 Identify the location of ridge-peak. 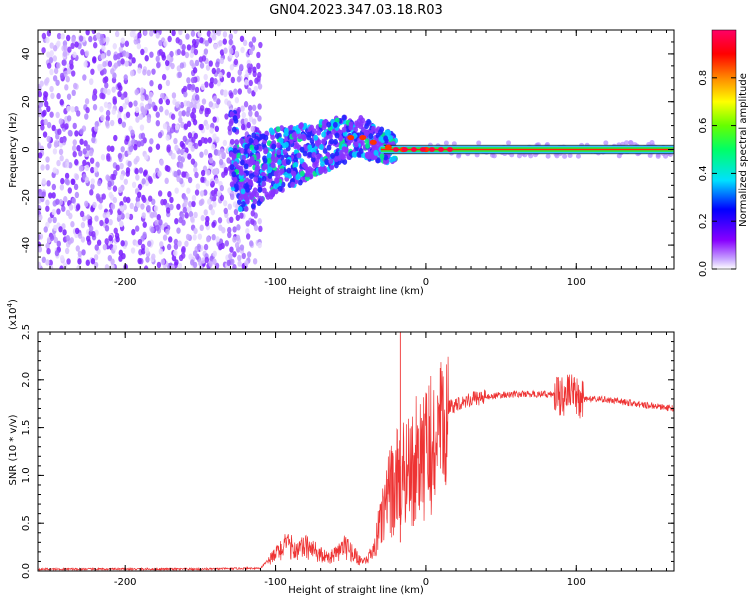
(404, 149).